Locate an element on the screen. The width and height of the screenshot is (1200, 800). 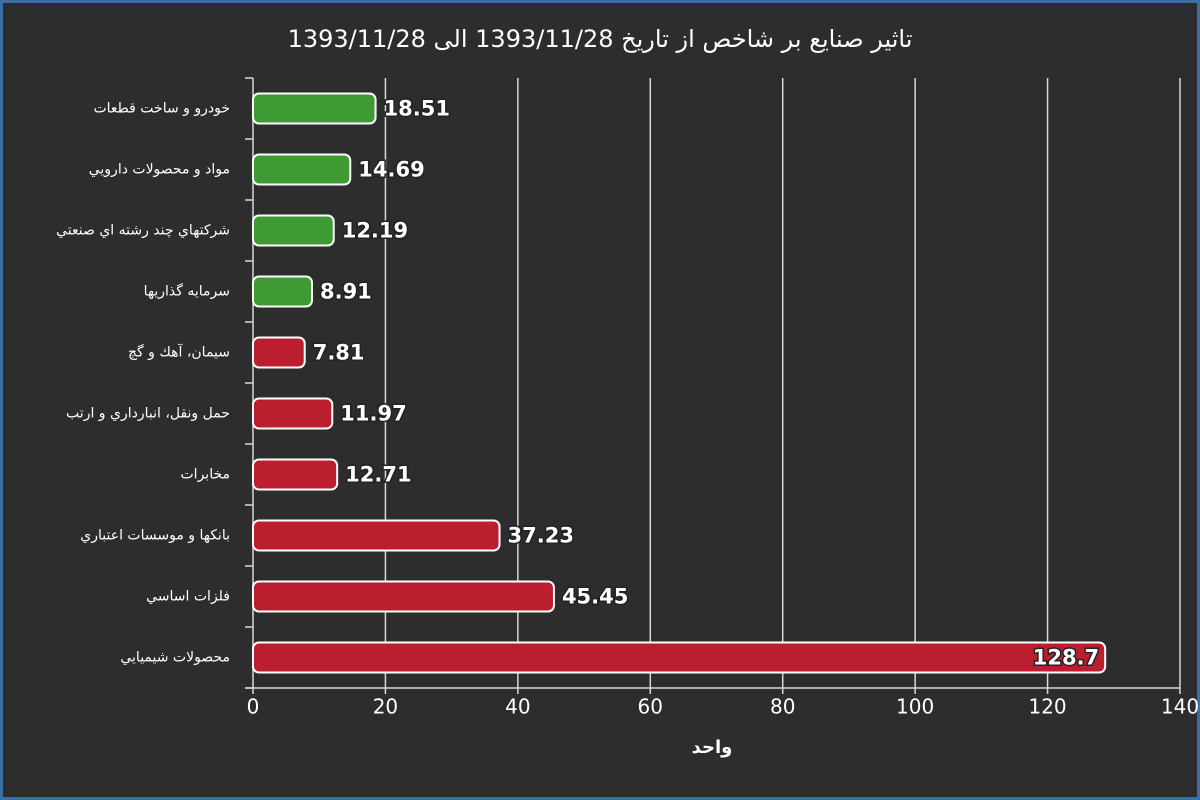
x-tick-label: 20 is located at coordinates (385, 707).